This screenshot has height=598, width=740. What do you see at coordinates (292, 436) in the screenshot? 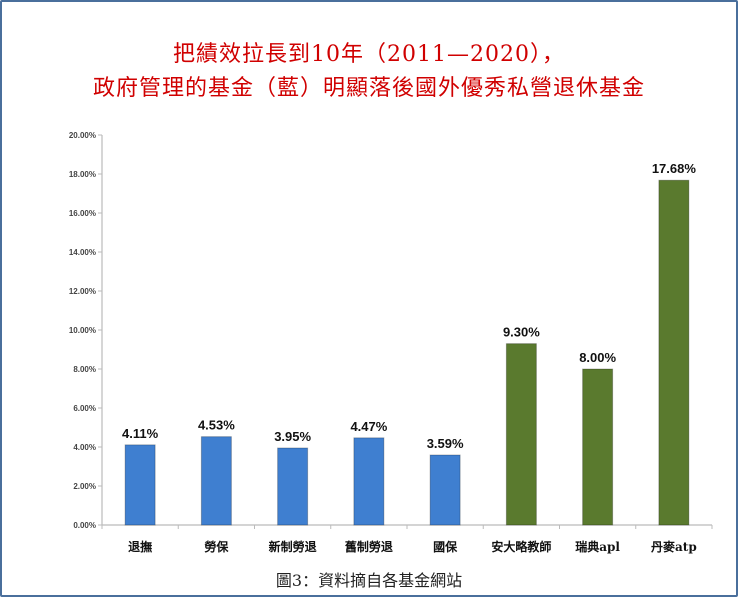
I see `data-label: 3.95%` at bounding box center [292, 436].